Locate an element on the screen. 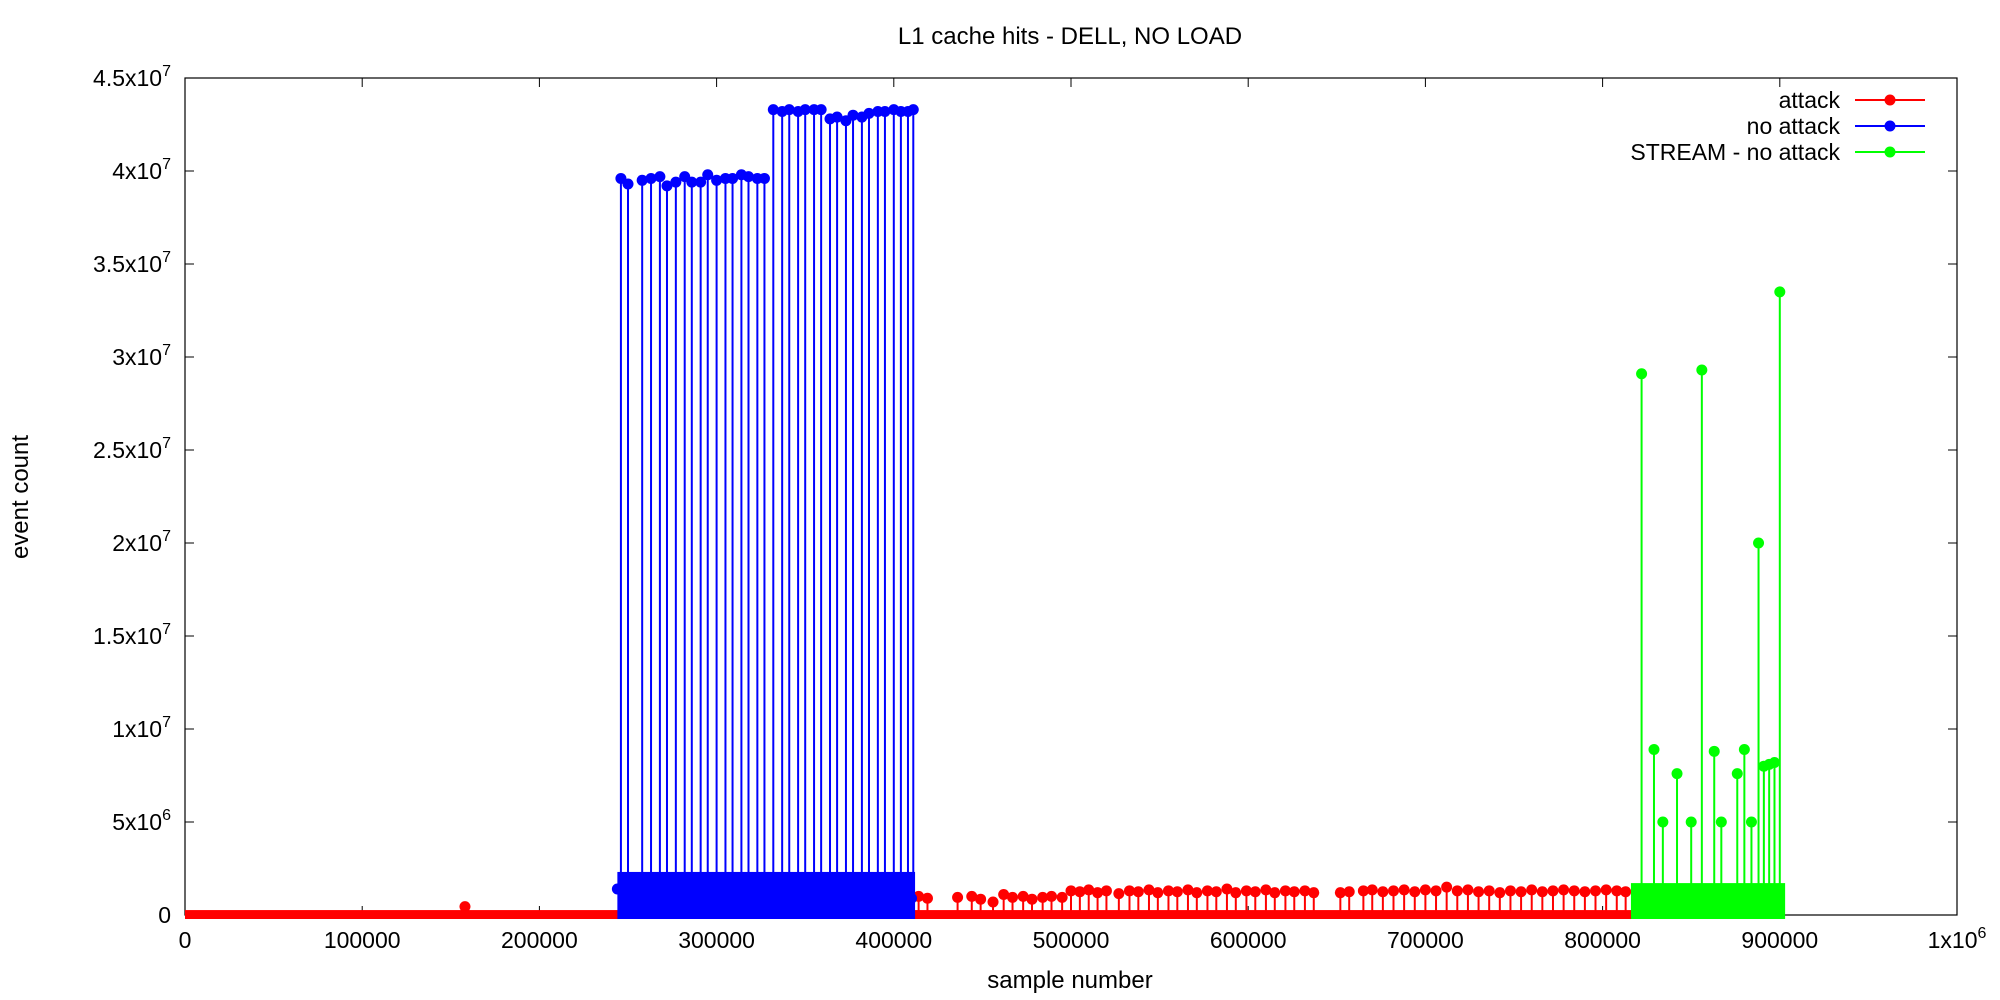 Image resolution: width=2000 pixels, height=1000 pixels. y-tick-label: 4.5x10⁷ is located at coordinates (132, 77).